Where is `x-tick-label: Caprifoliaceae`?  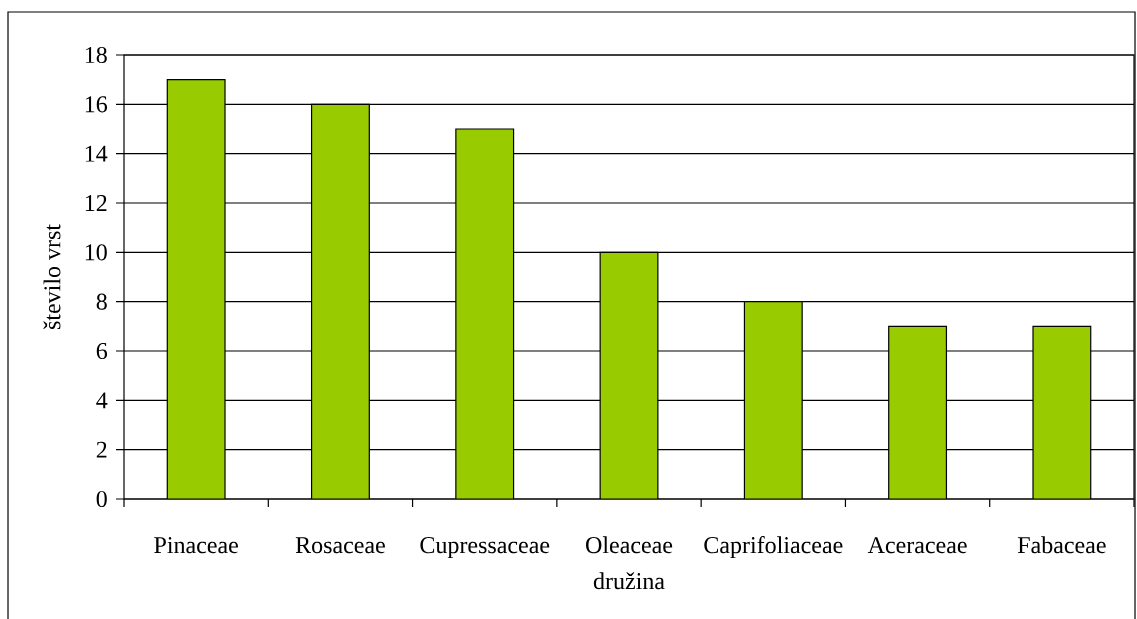
x-tick-label: Caprifoliaceae is located at coordinates (773, 547).